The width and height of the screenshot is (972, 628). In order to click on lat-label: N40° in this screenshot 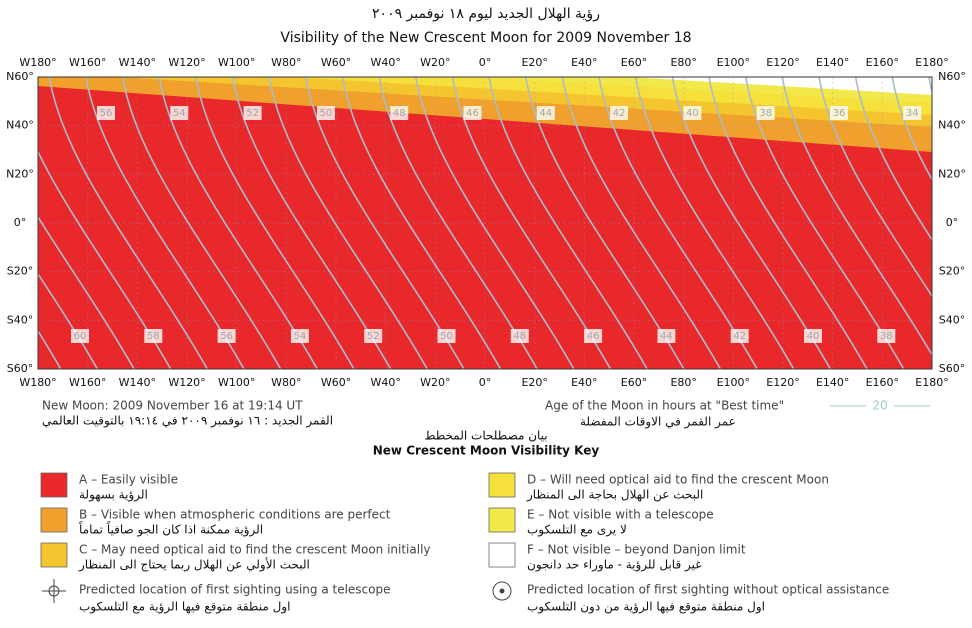, I will do `click(20, 125)`.